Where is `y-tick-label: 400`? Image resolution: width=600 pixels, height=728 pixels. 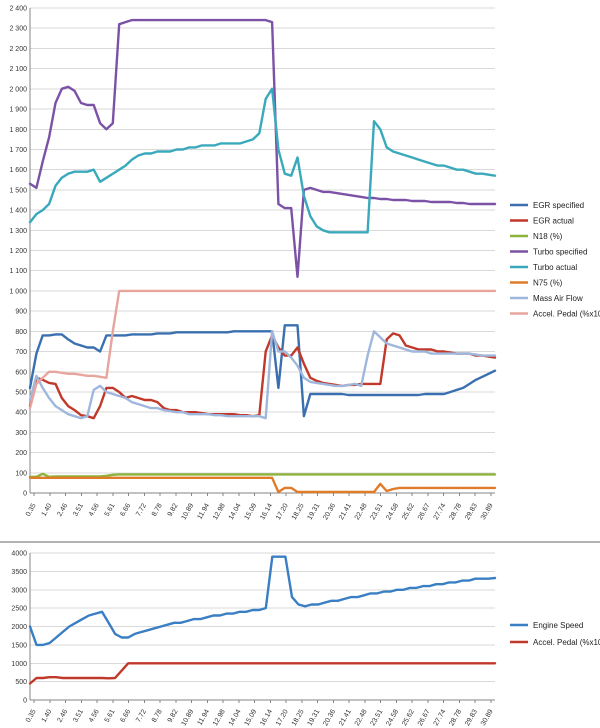 y-tick-label: 400 is located at coordinates (21, 413).